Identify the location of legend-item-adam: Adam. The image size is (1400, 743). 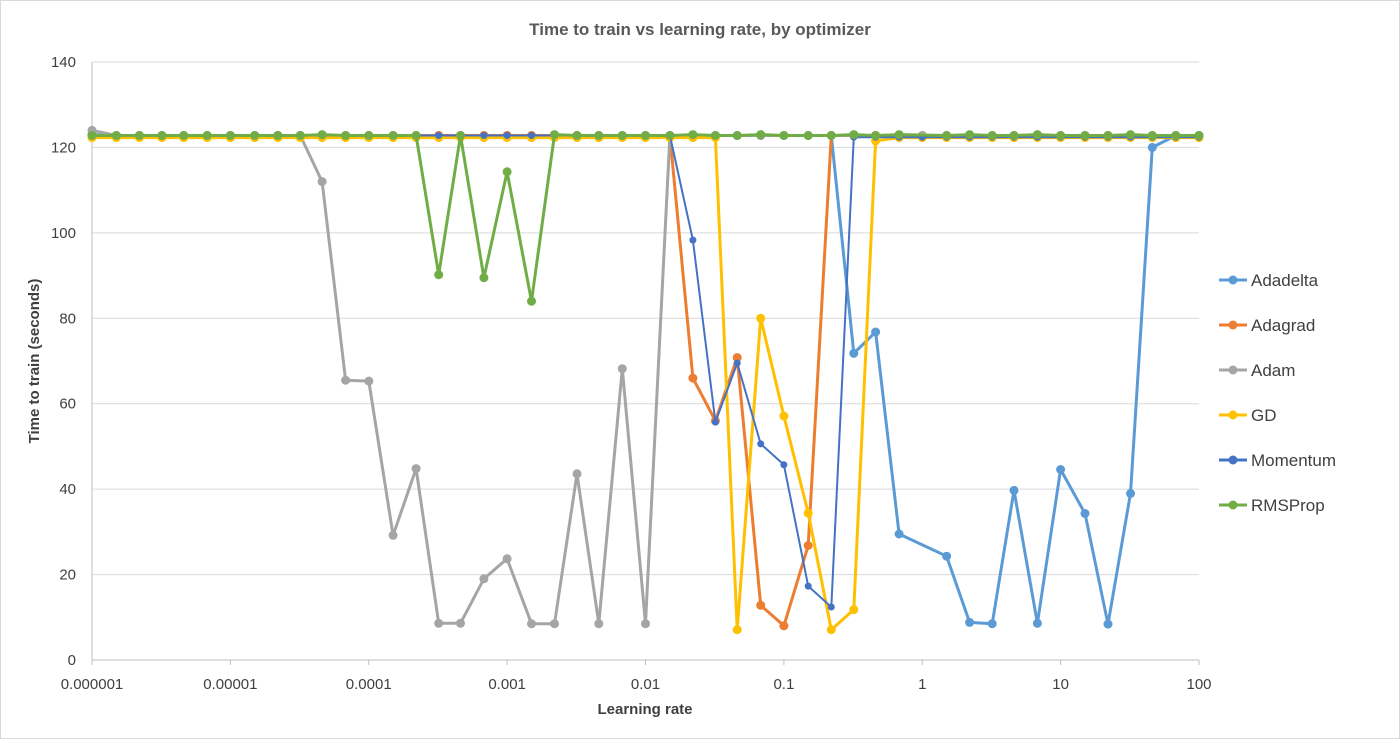
(1257, 370).